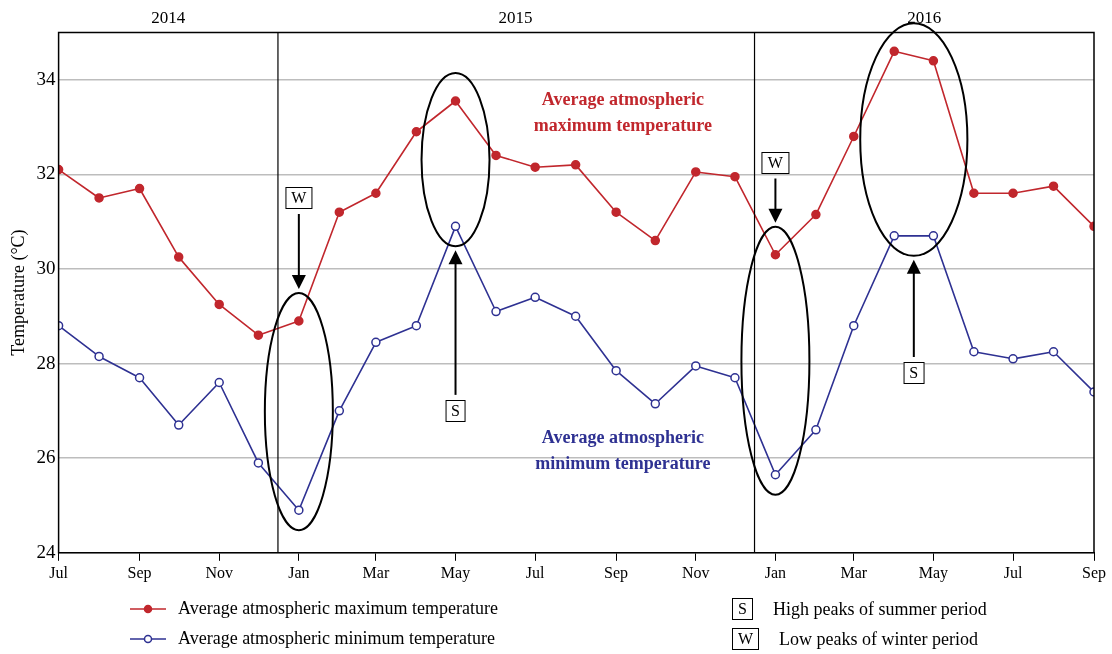 The image size is (1112, 654). What do you see at coordinates (46, 457) in the screenshot?
I see `y-tick-label: 26` at bounding box center [46, 457].